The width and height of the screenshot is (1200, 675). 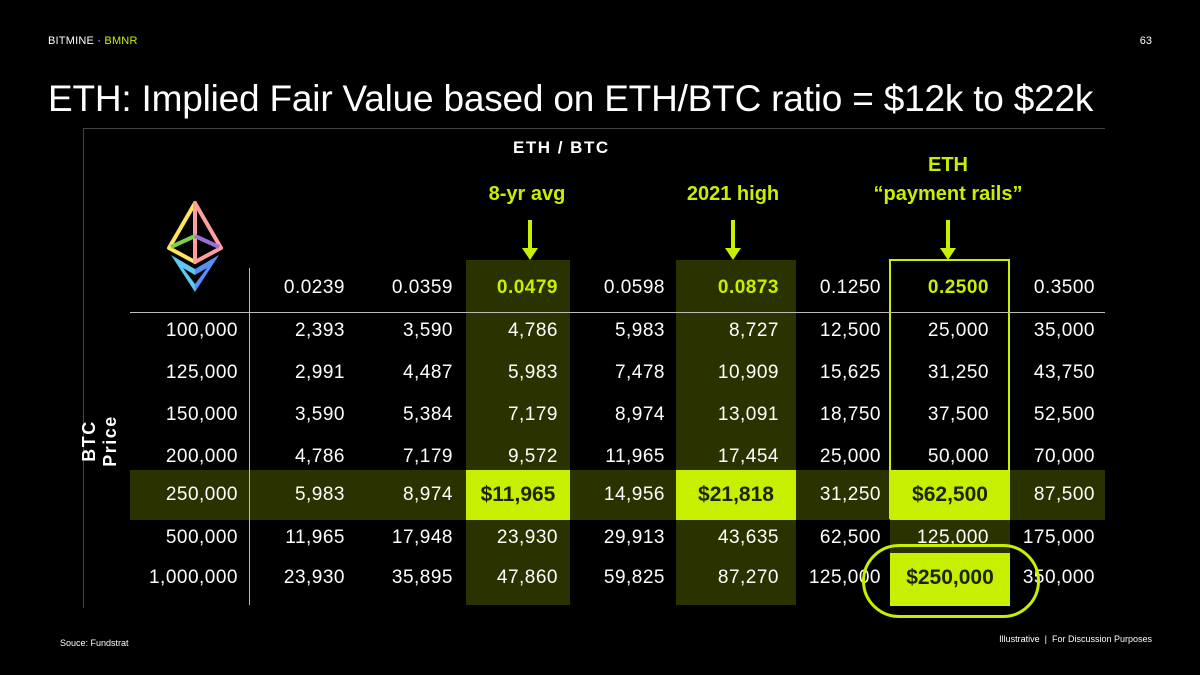 What do you see at coordinates (201, 372) in the screenshot?
I see `row-label: 125,000` at bounding box center [201, 372].